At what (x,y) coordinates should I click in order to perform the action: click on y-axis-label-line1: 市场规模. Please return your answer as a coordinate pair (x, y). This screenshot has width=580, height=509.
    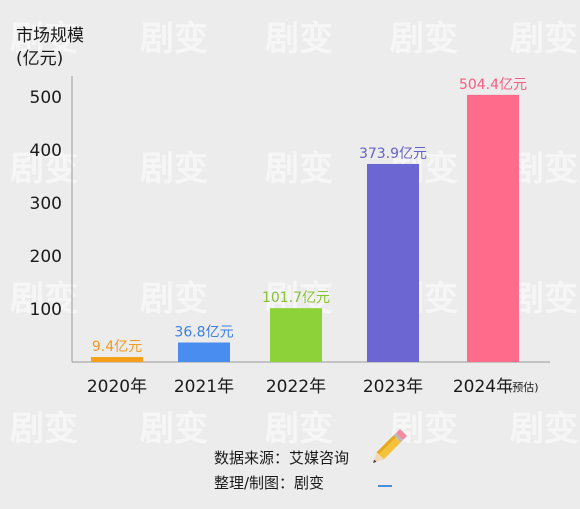
    Looking at the image, I should click on (50, 36).